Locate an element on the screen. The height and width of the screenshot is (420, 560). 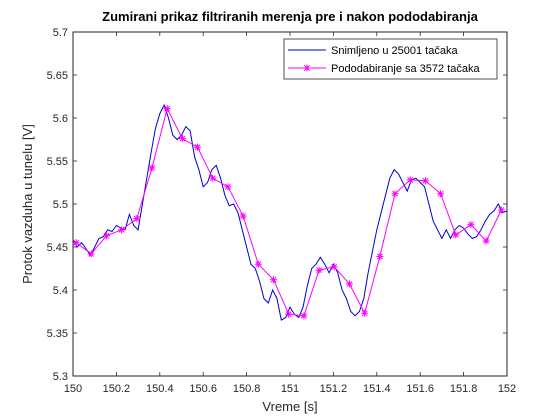
x-axis-label: Vreme [s] is located at coordinates (289, 406).